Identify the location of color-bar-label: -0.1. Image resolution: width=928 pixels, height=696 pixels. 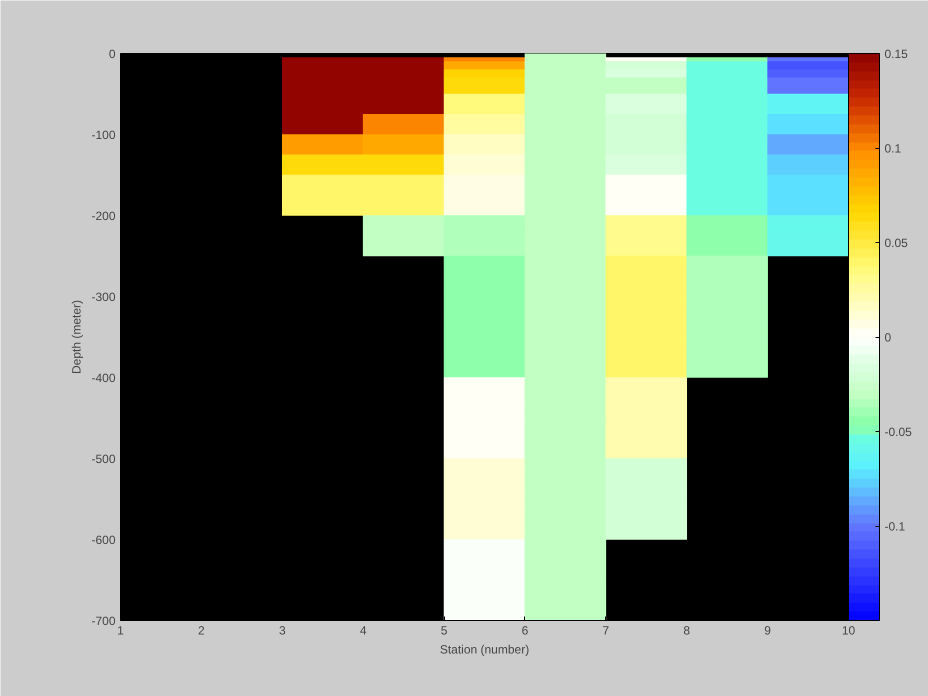
(895, 527).